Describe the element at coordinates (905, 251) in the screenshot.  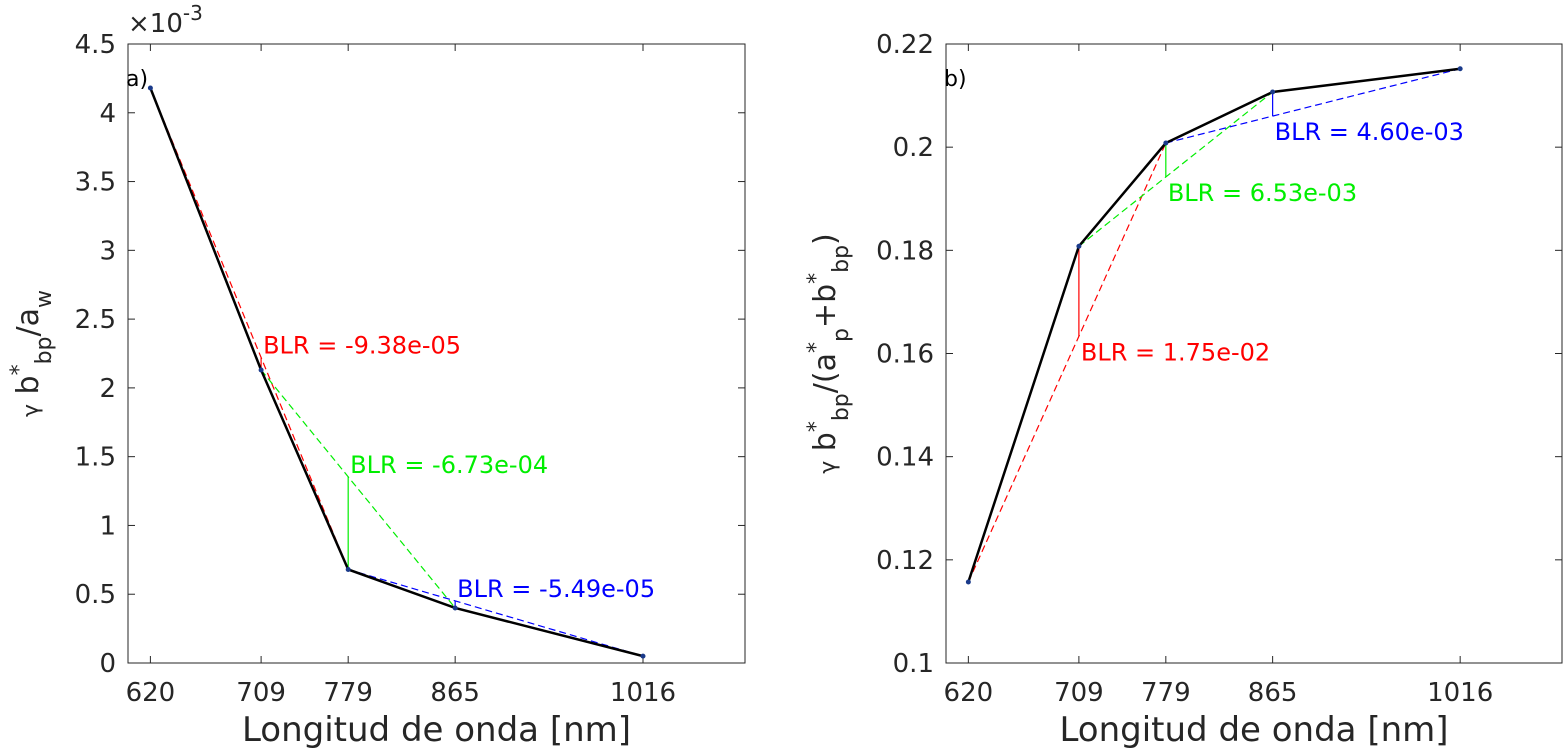
I see `y-tick-label: 0.18` at that location.